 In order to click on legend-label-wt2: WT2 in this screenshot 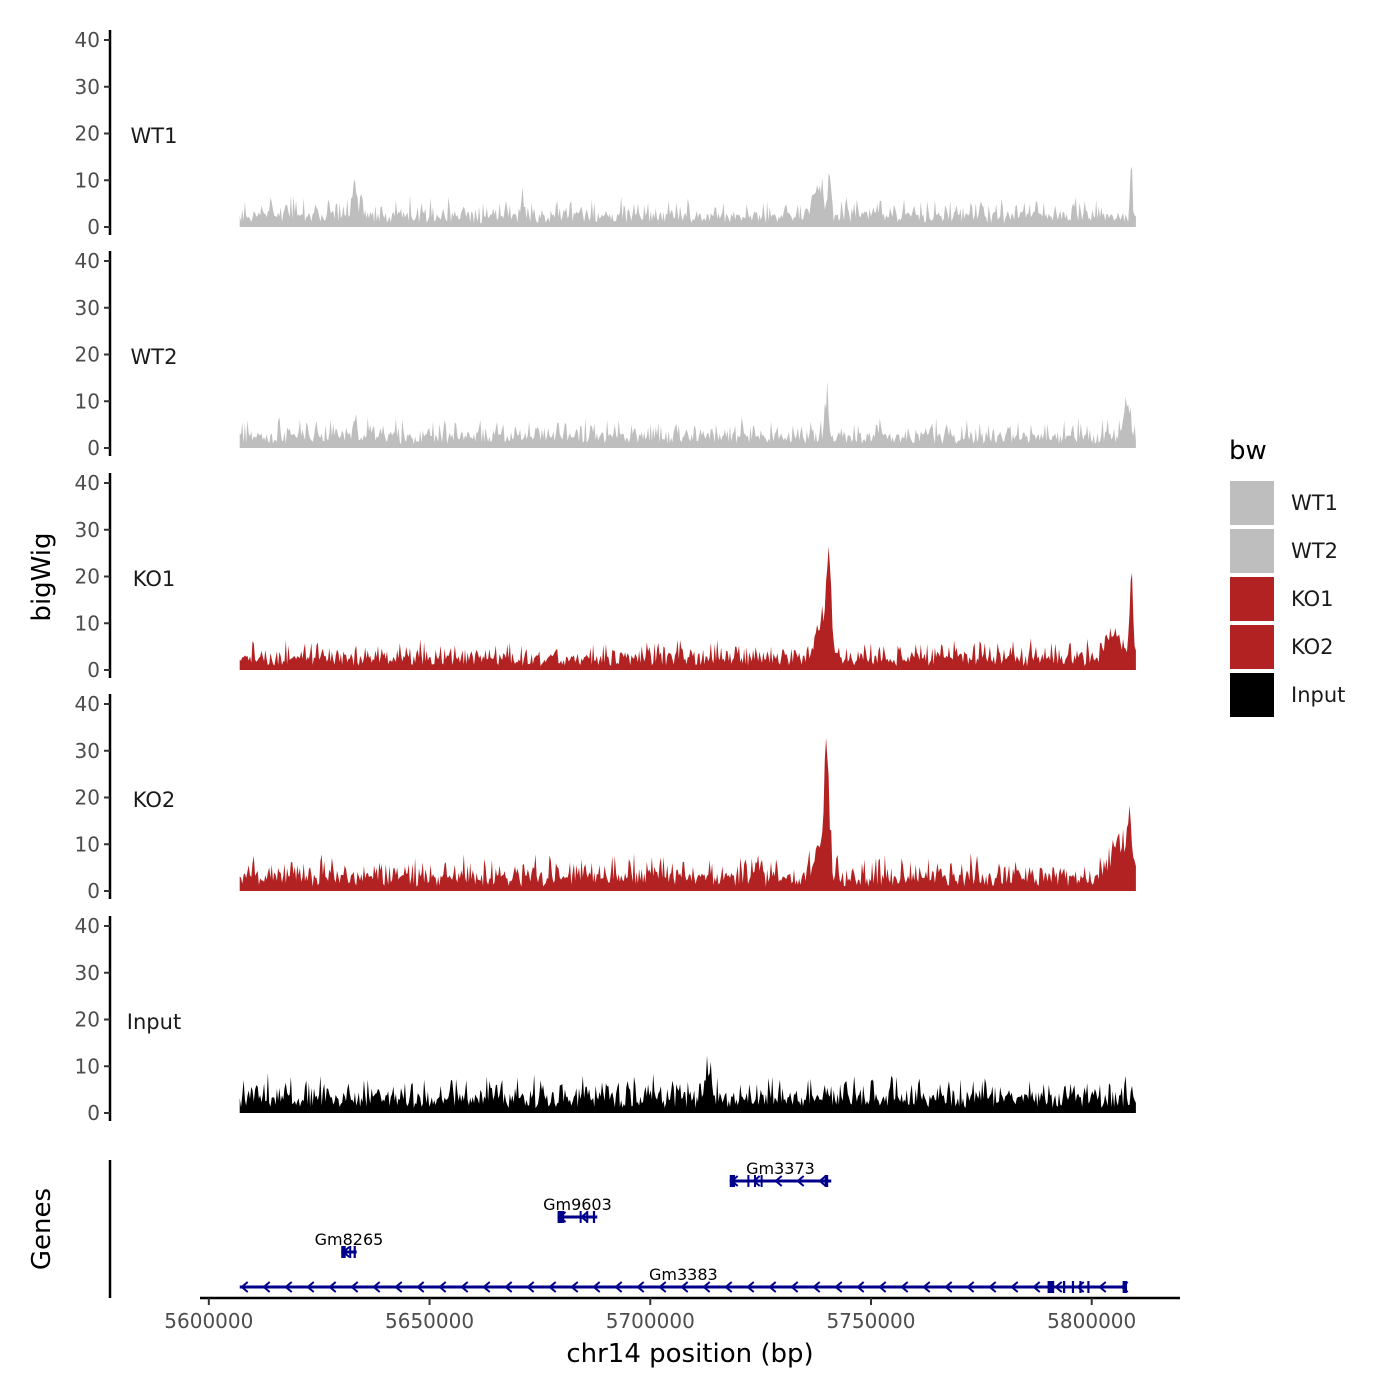, I will do `click(1314, 551)`.